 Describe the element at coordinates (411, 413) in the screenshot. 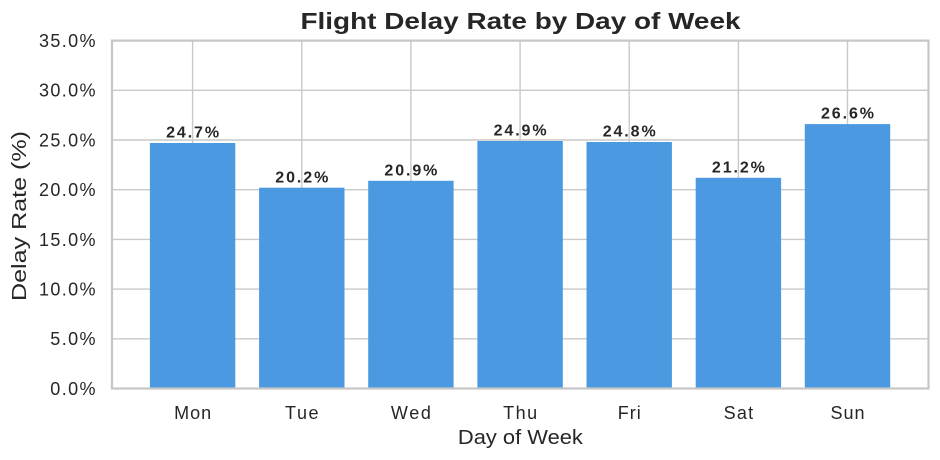

I see `svg-text: Wed` at that location.